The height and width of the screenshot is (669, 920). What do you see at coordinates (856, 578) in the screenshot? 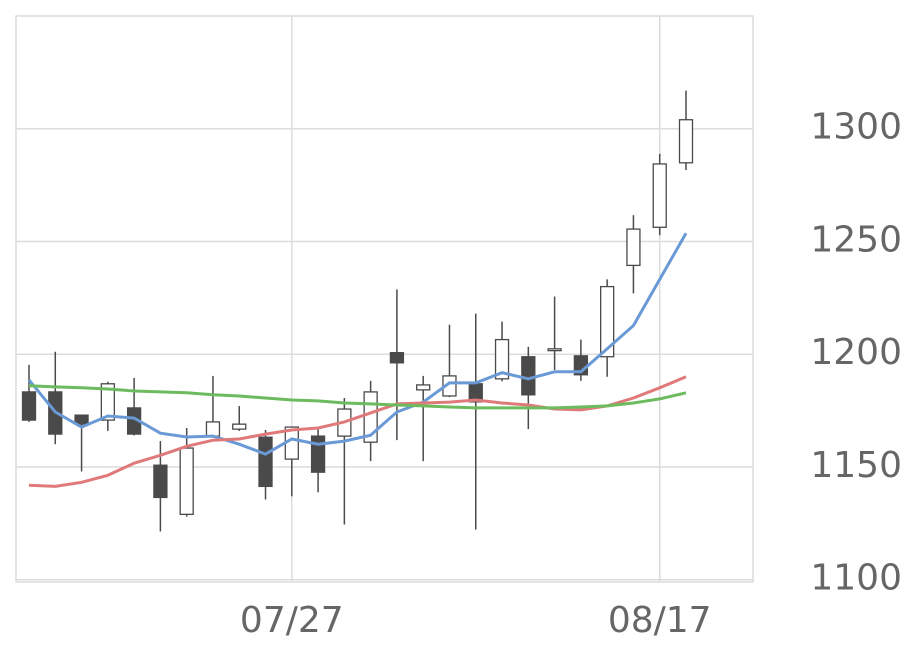
I see `y-tick-label: 1100` at bounding box center [856, 578].